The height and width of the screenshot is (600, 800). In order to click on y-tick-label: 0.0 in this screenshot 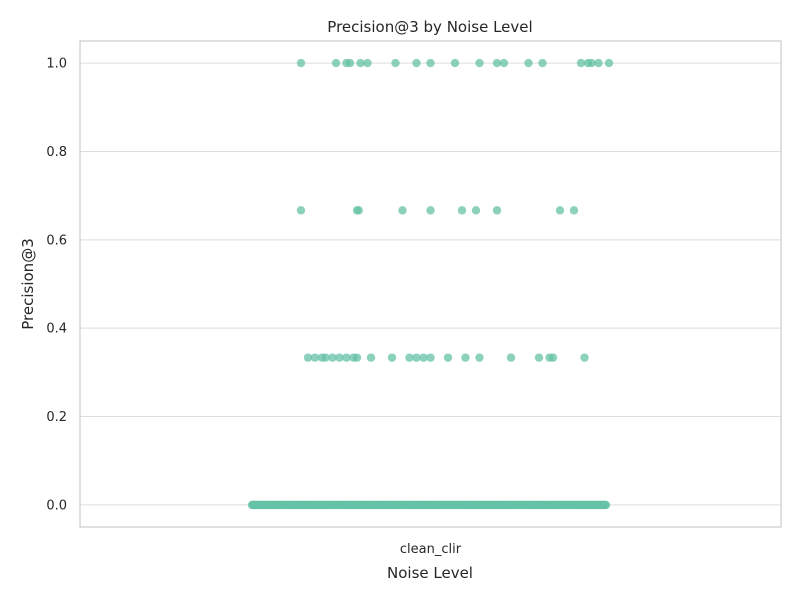, I will do `click(56, 505)`.